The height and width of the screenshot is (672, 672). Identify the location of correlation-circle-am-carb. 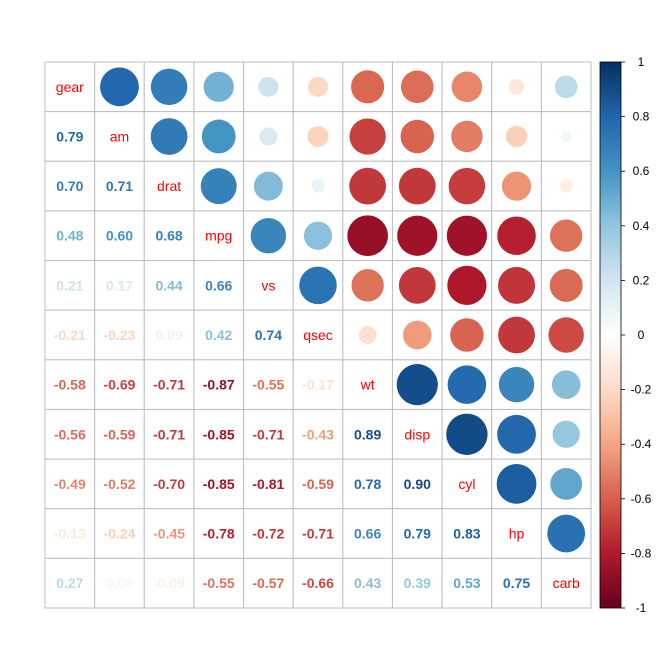
(566, 136).